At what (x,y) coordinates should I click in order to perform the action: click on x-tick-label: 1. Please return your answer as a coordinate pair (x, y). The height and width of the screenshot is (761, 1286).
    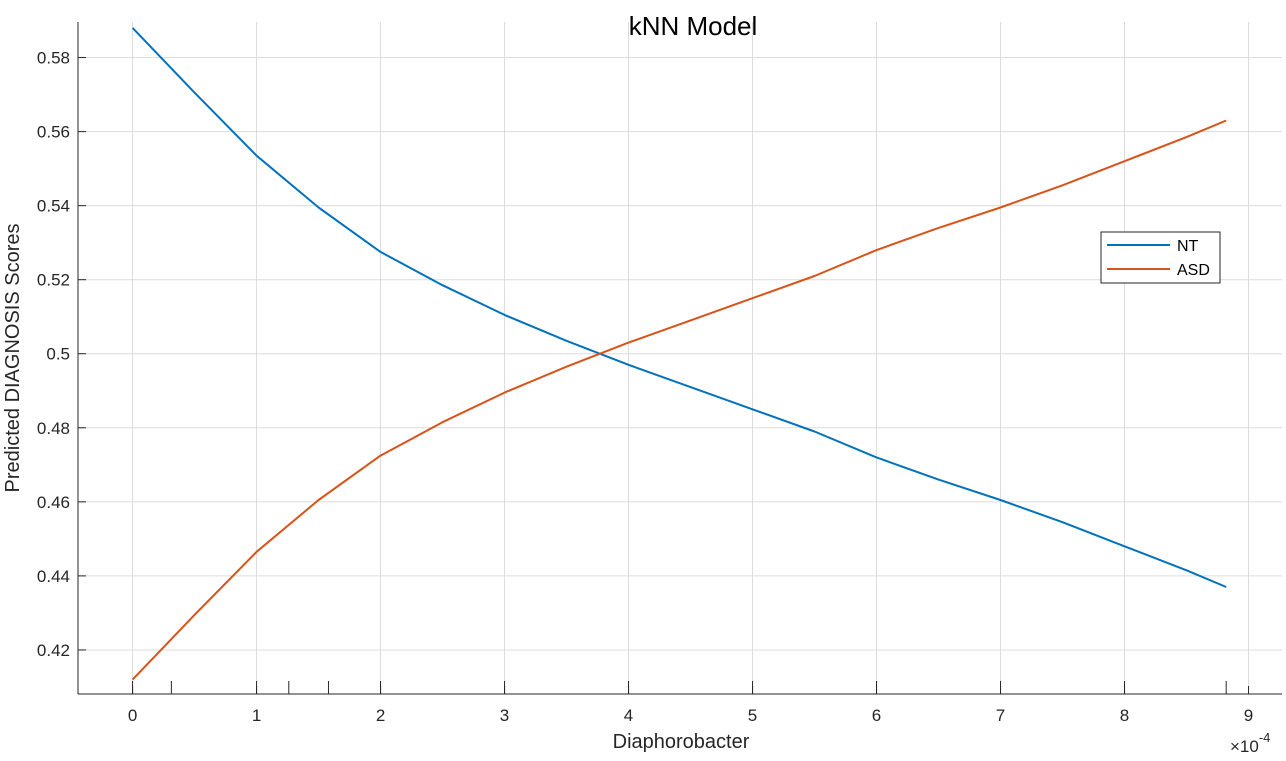
    Looking at the image, I should click on (256, 715).